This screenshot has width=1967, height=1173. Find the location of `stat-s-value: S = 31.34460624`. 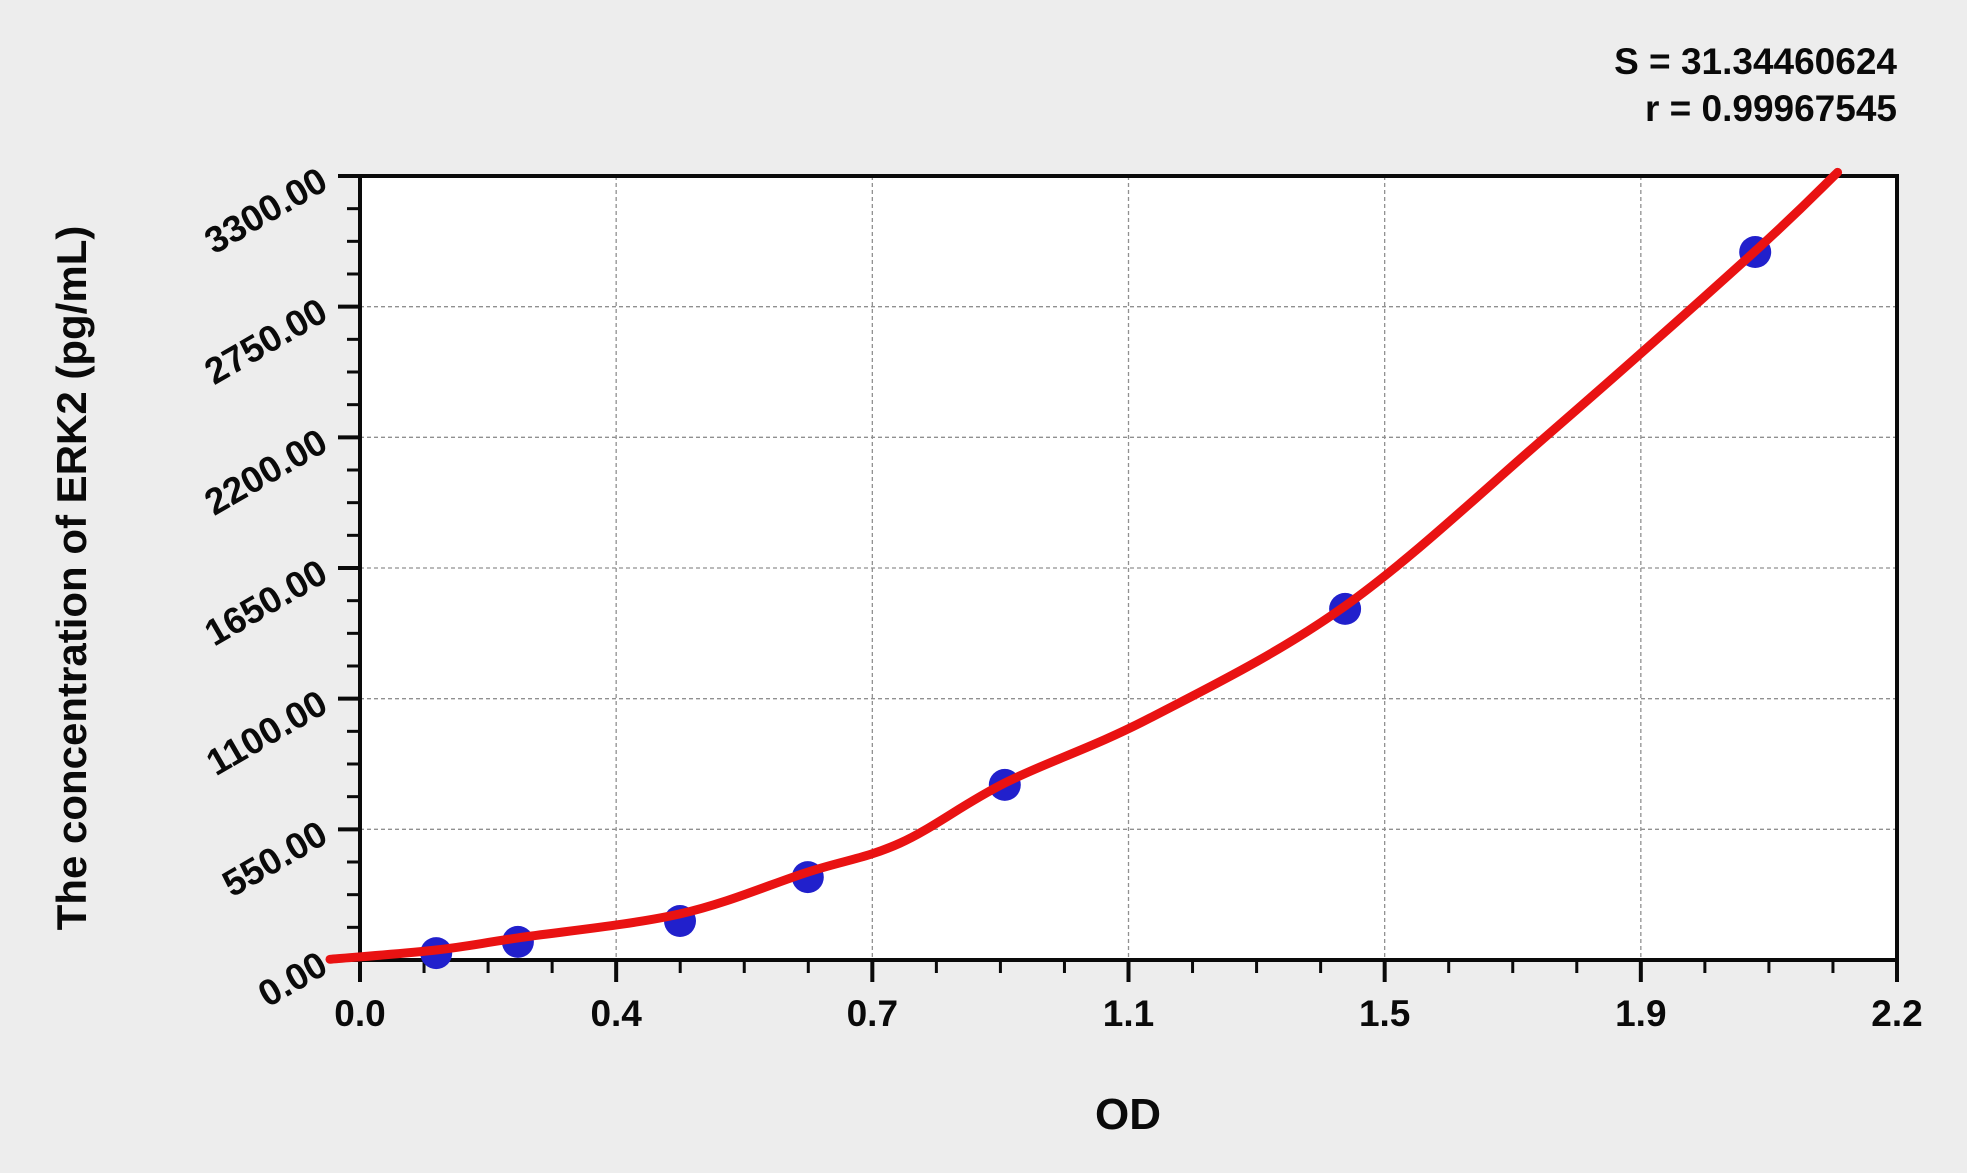

stat-s-value: S = 31.34460624 is located at coordinates (1755, 61).